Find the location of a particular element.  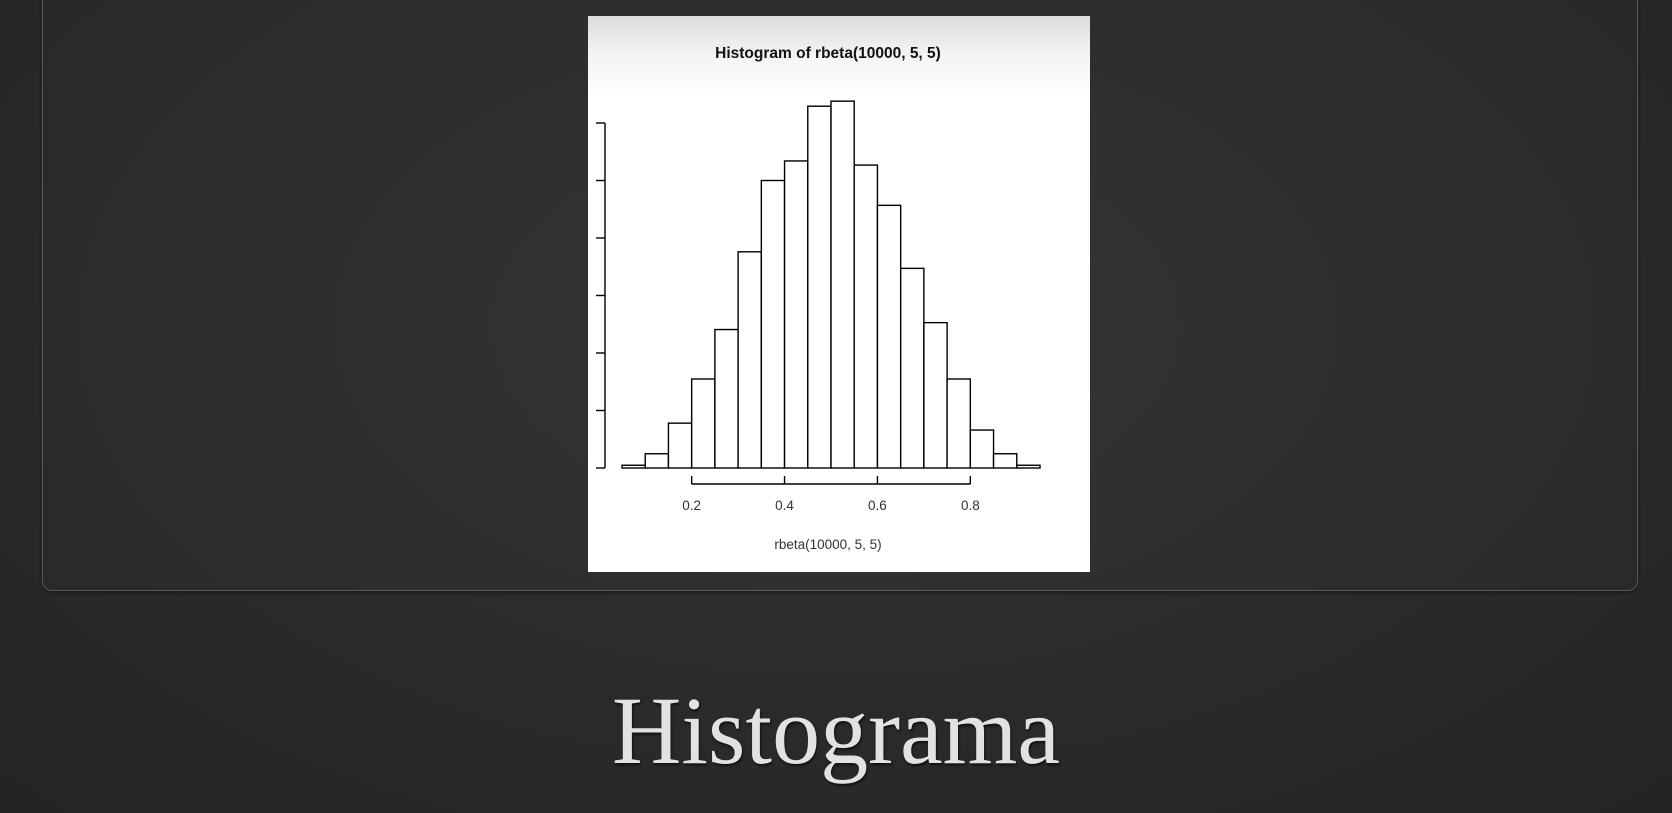

x-axis-label: rbeta(10000, 5, 5) is located at coordinates (827, 544).